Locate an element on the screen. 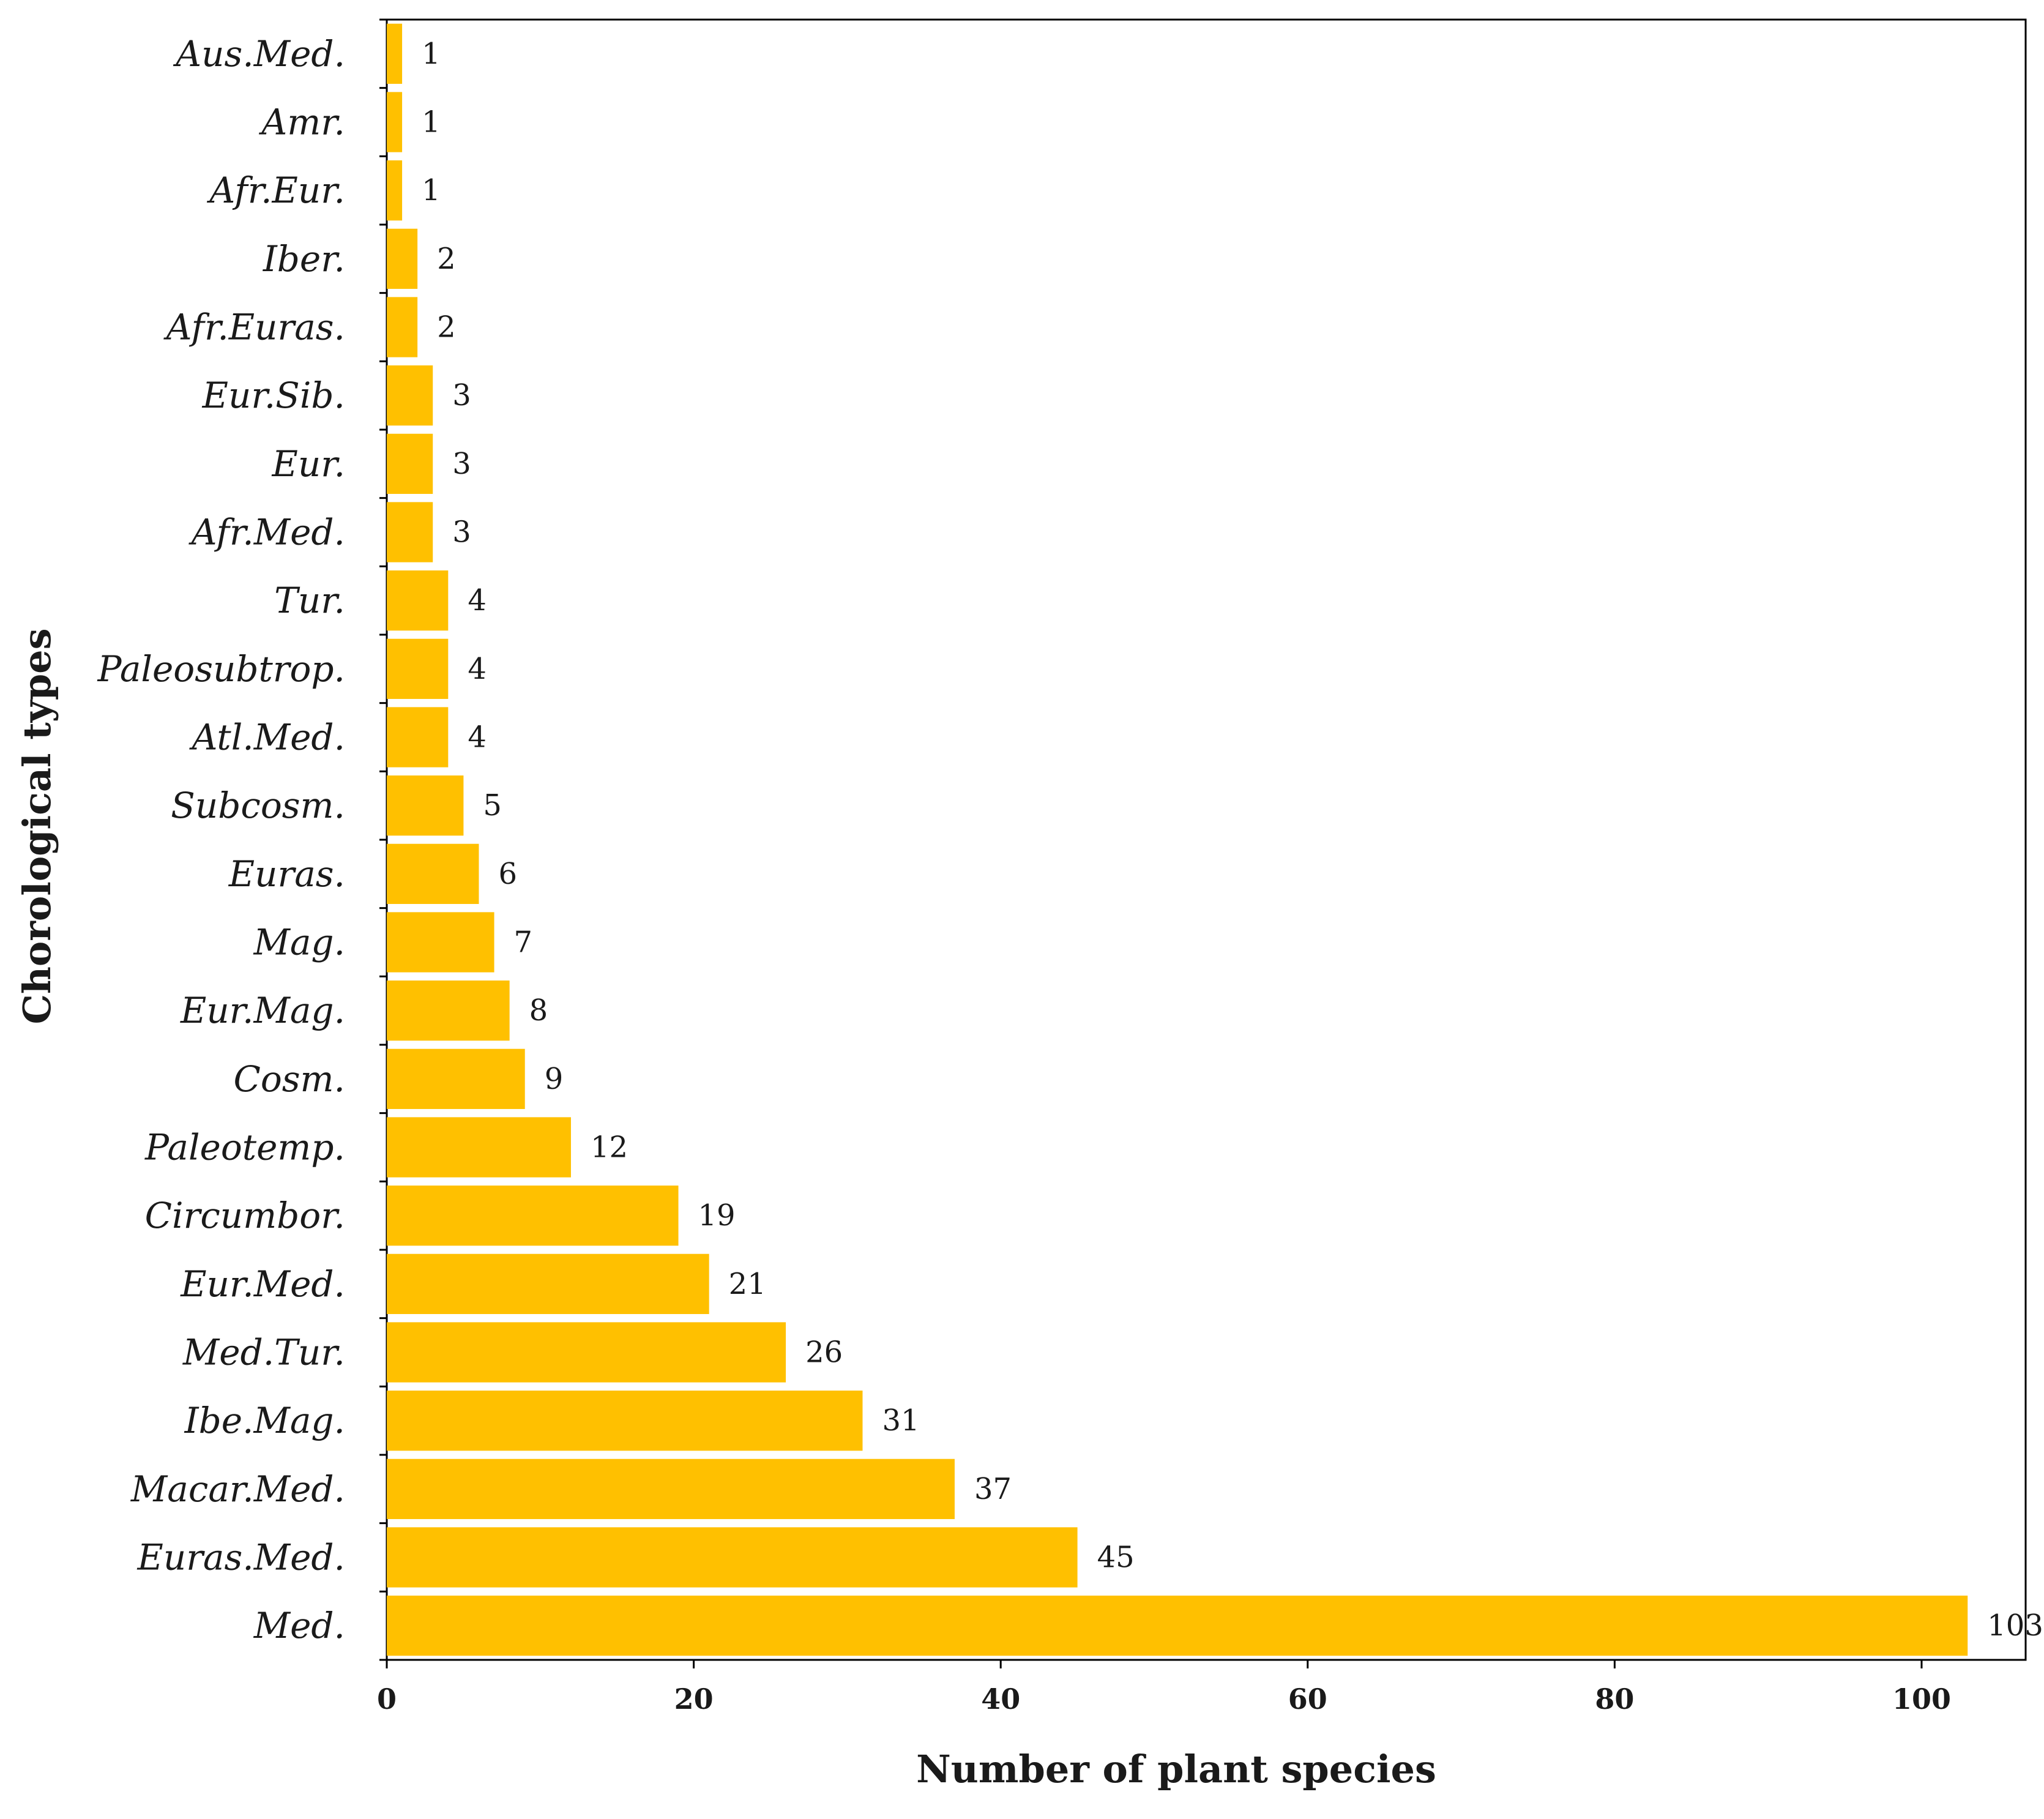 Image resolution: width=2044 pixels, height=1819 pixels. bar-value-label: 21 is located at coordinates (747, 1284).